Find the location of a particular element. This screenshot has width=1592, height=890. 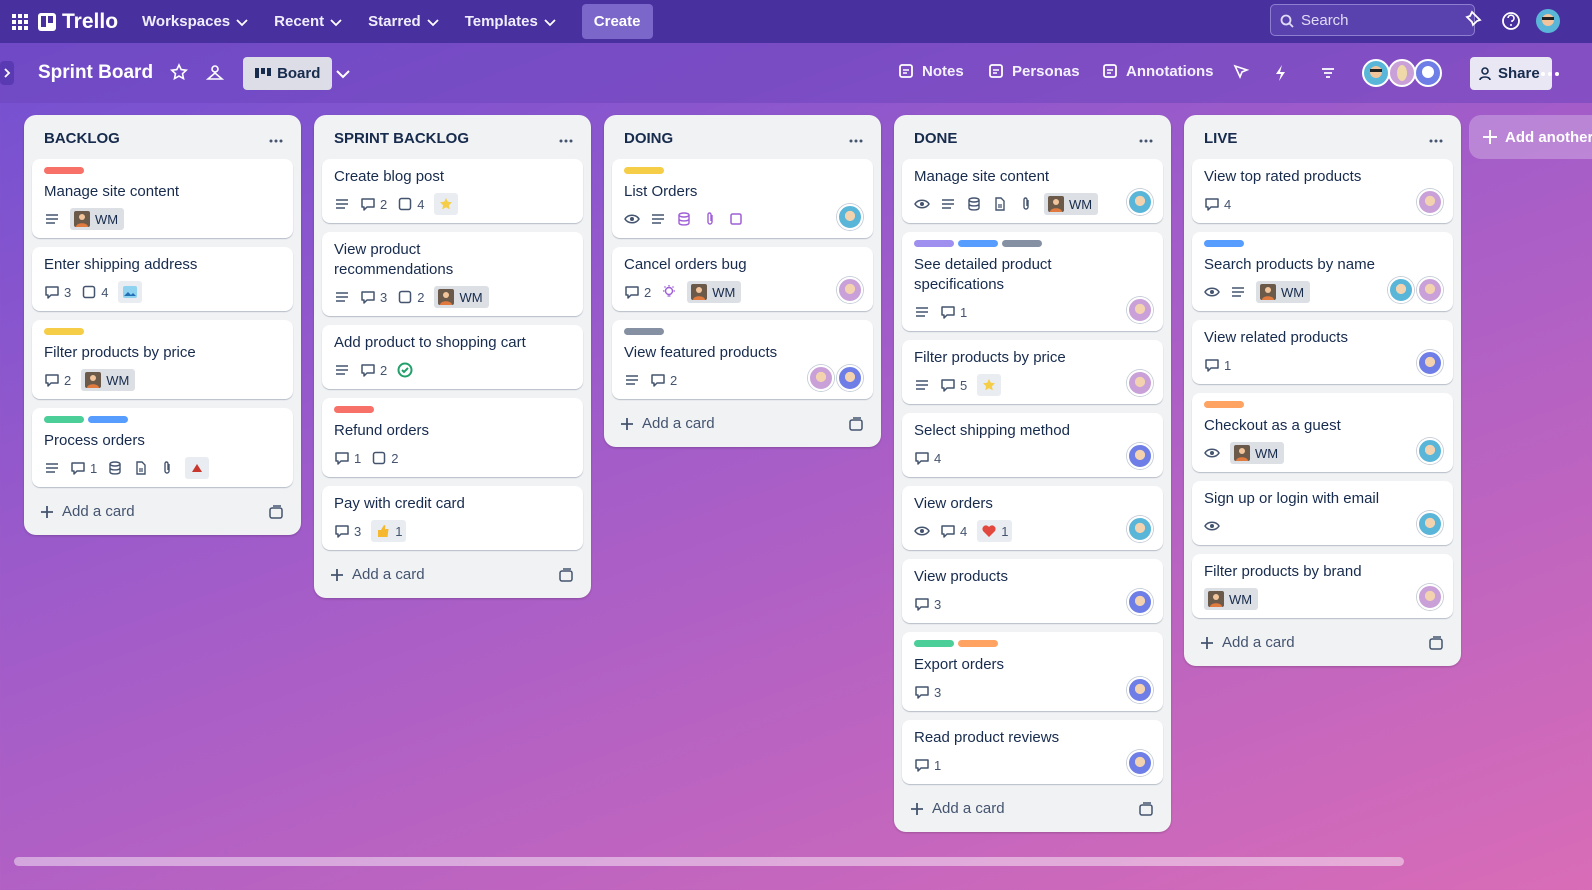

card: Add product to shopping cart 2 is located at coordinates (452, 357).